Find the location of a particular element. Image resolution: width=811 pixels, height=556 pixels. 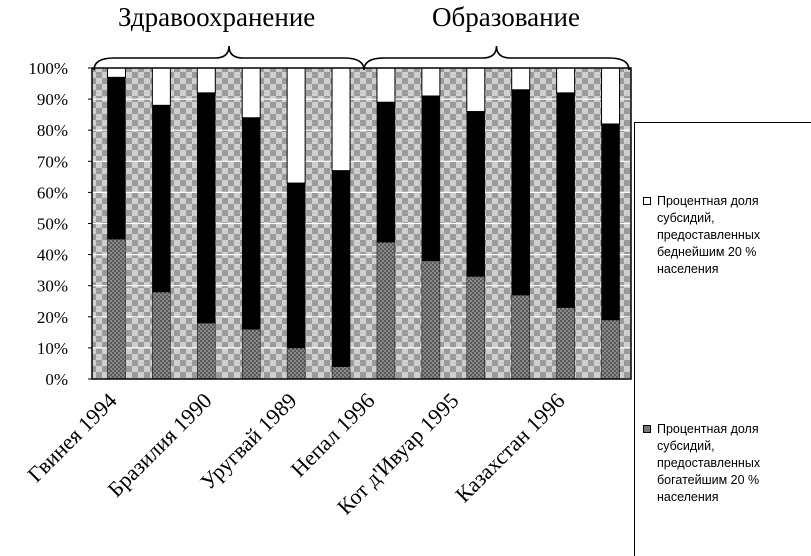

y-tick-label: 0% is located at coordinates (56, 379).